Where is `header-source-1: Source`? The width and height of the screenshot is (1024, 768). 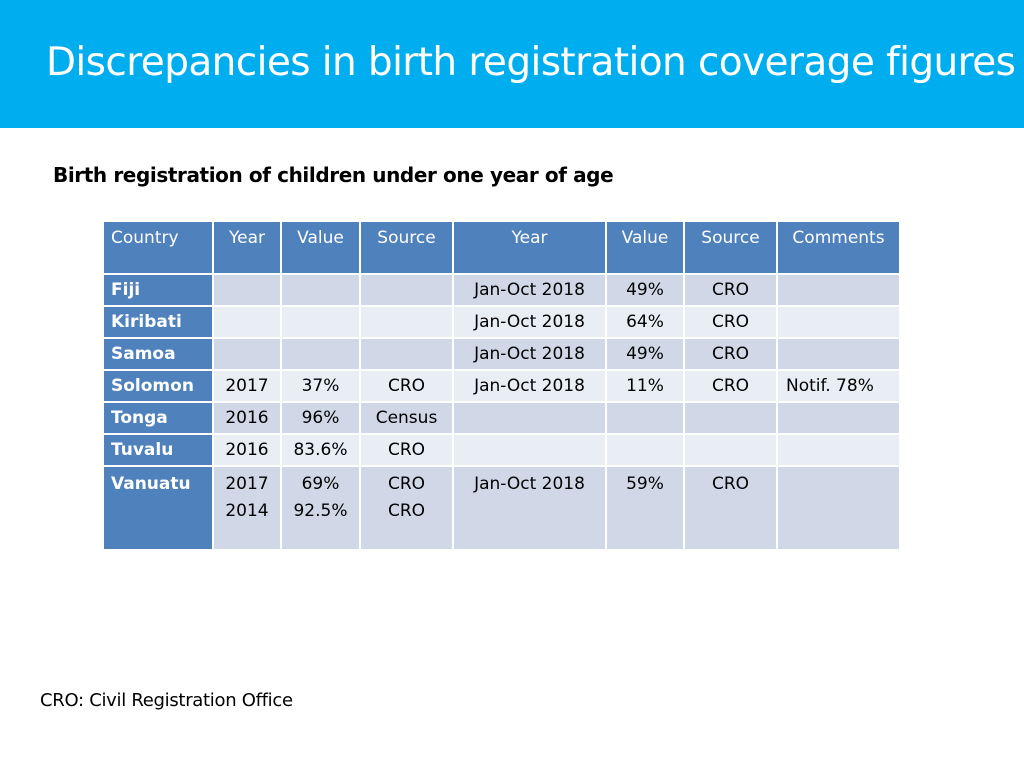
header-source-1: Source is located at coordinates (406, 247).